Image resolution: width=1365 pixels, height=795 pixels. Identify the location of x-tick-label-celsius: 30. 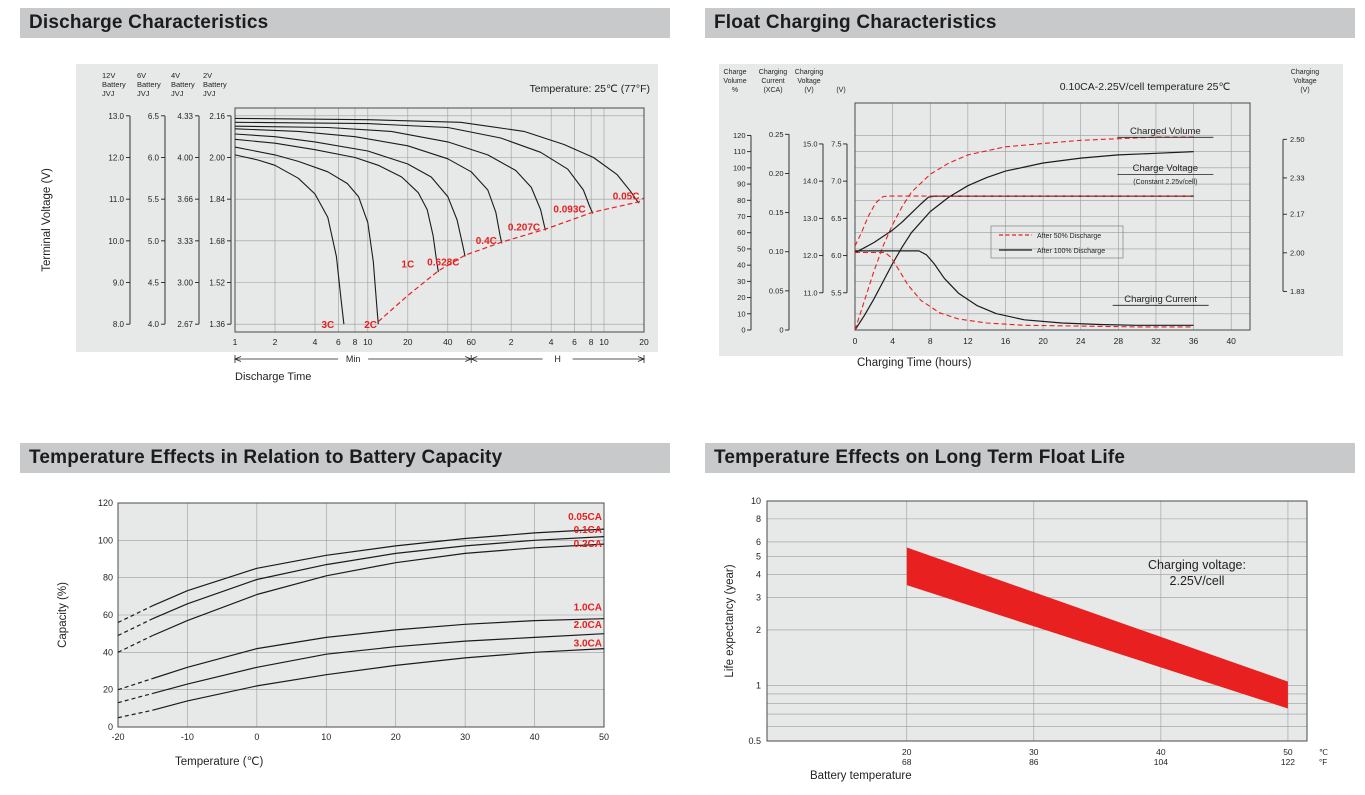
(1034, 752).